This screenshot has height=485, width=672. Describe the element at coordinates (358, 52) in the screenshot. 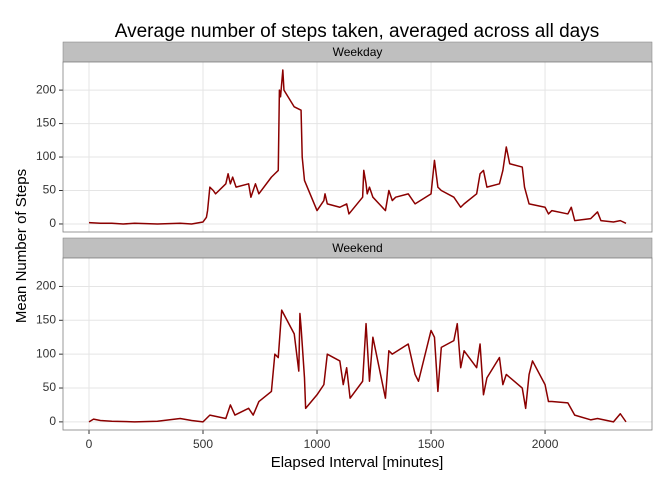

I see `strip-label: Weekday` at that location.